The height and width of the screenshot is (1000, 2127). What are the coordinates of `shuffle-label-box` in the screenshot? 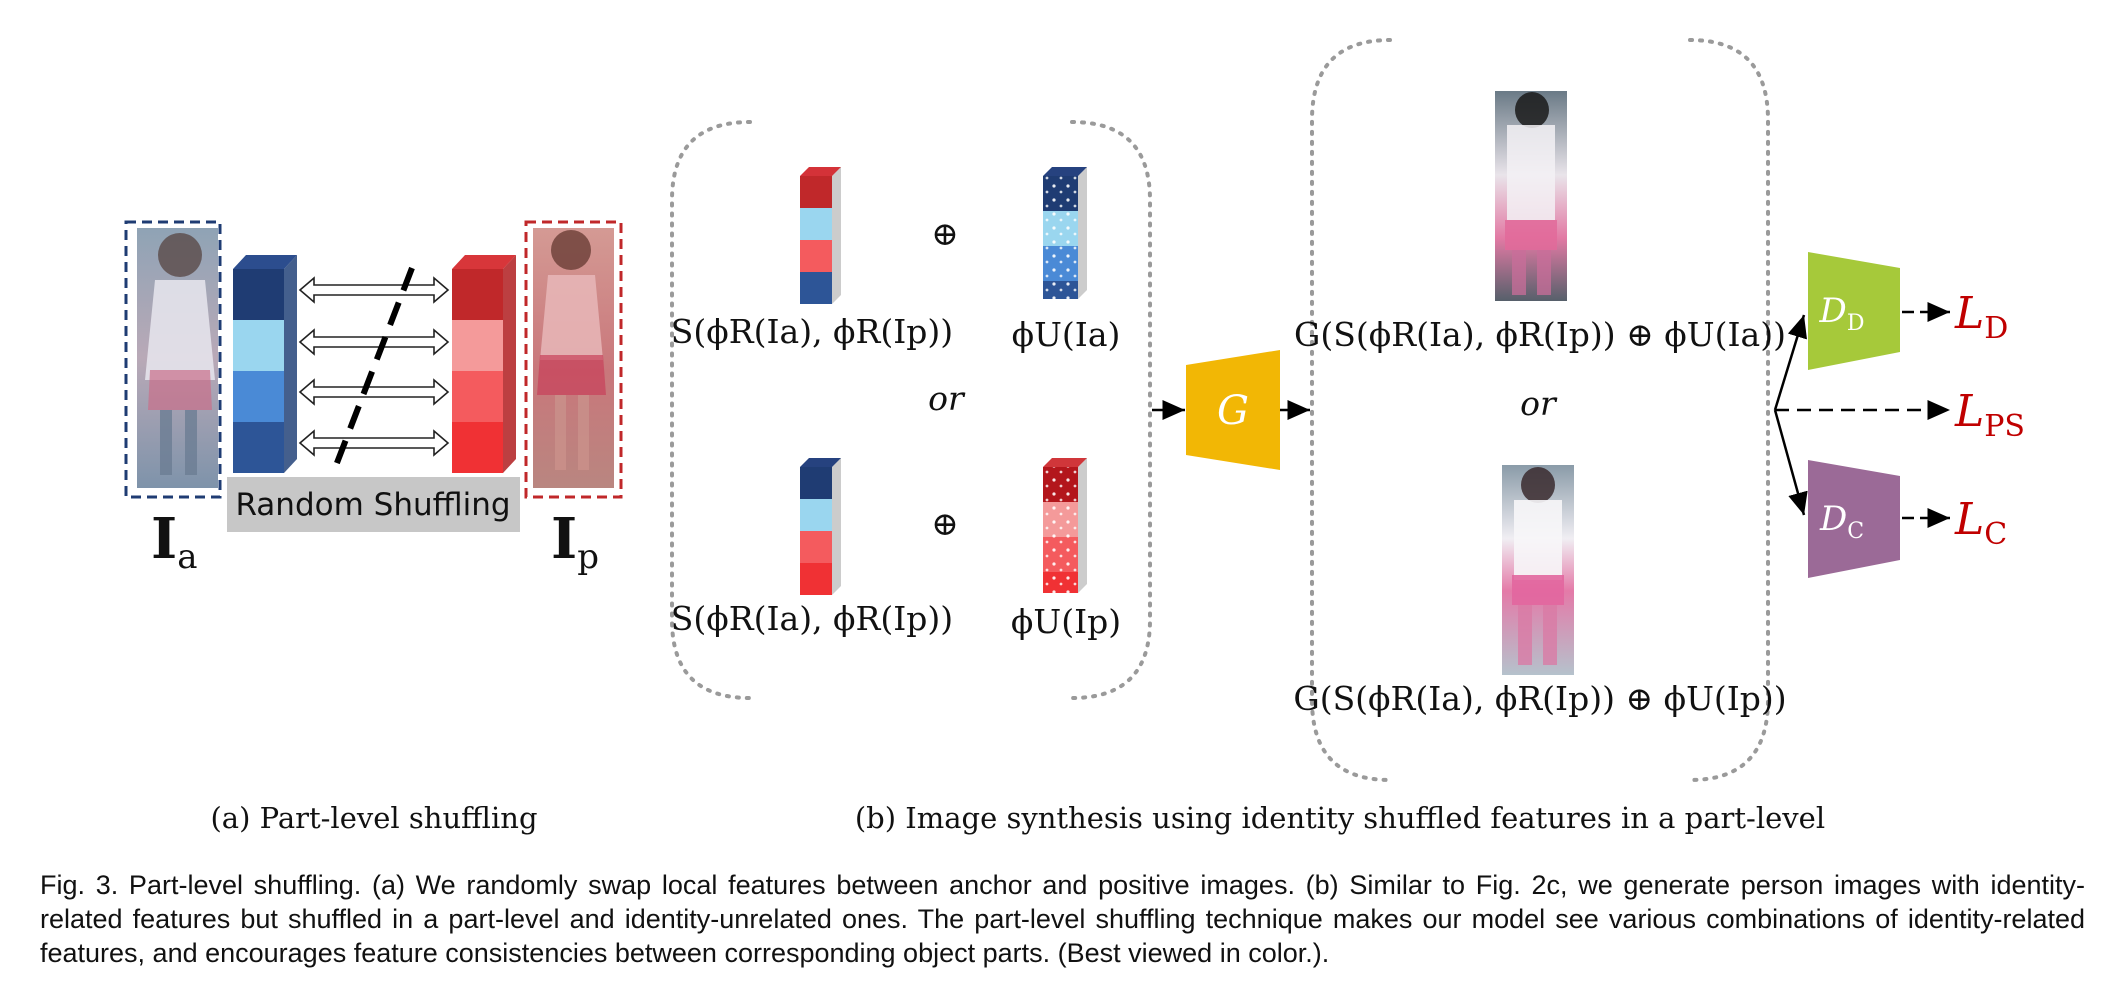 It's located at (373, 504).